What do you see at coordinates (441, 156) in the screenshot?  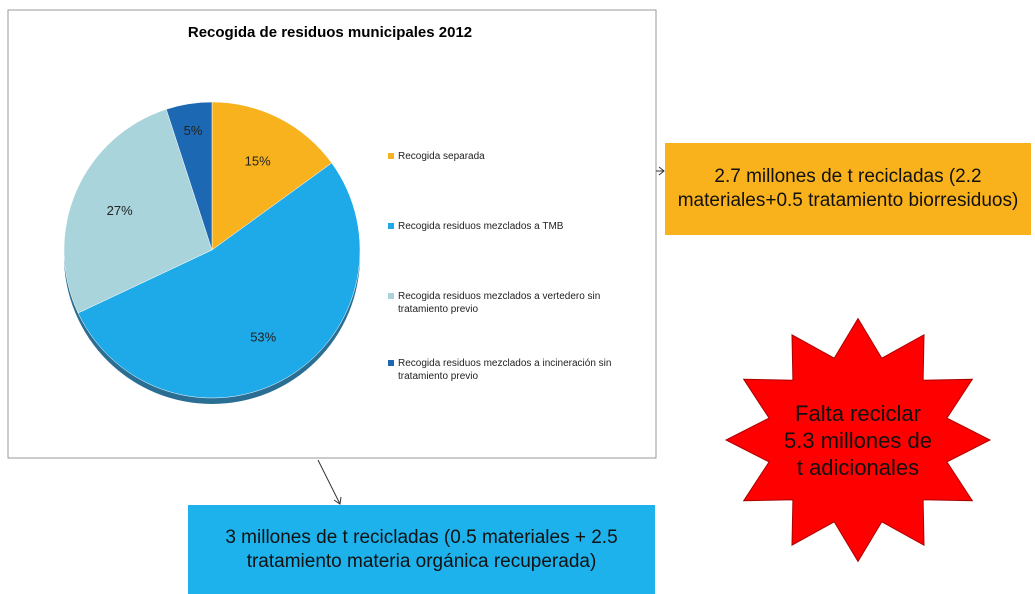 I see `legend-label: Recogida separada` at bounding box center [441, 156].